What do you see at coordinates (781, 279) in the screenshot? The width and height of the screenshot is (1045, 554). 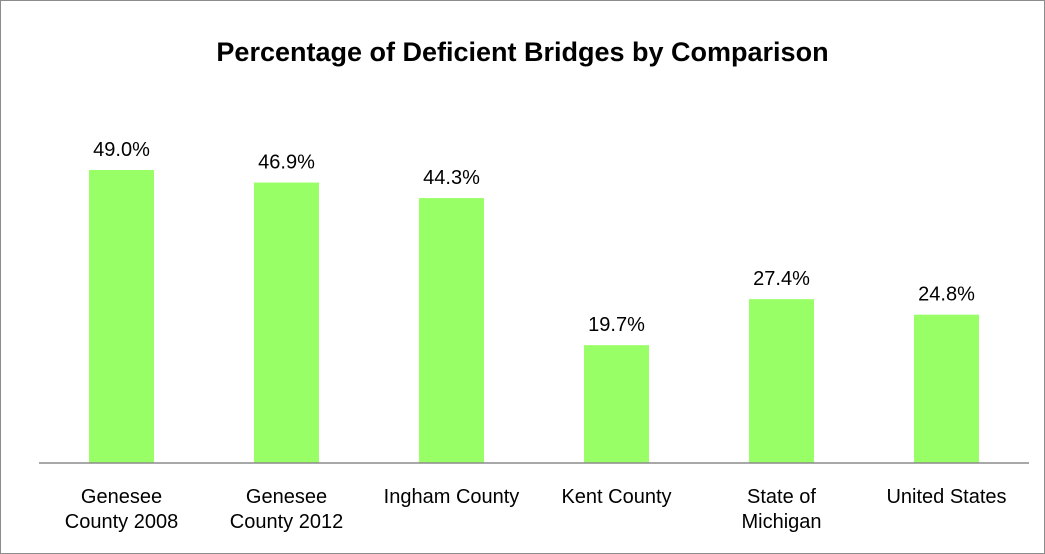 I see `data-label: 27.4%` at bounding box center [781, 279].